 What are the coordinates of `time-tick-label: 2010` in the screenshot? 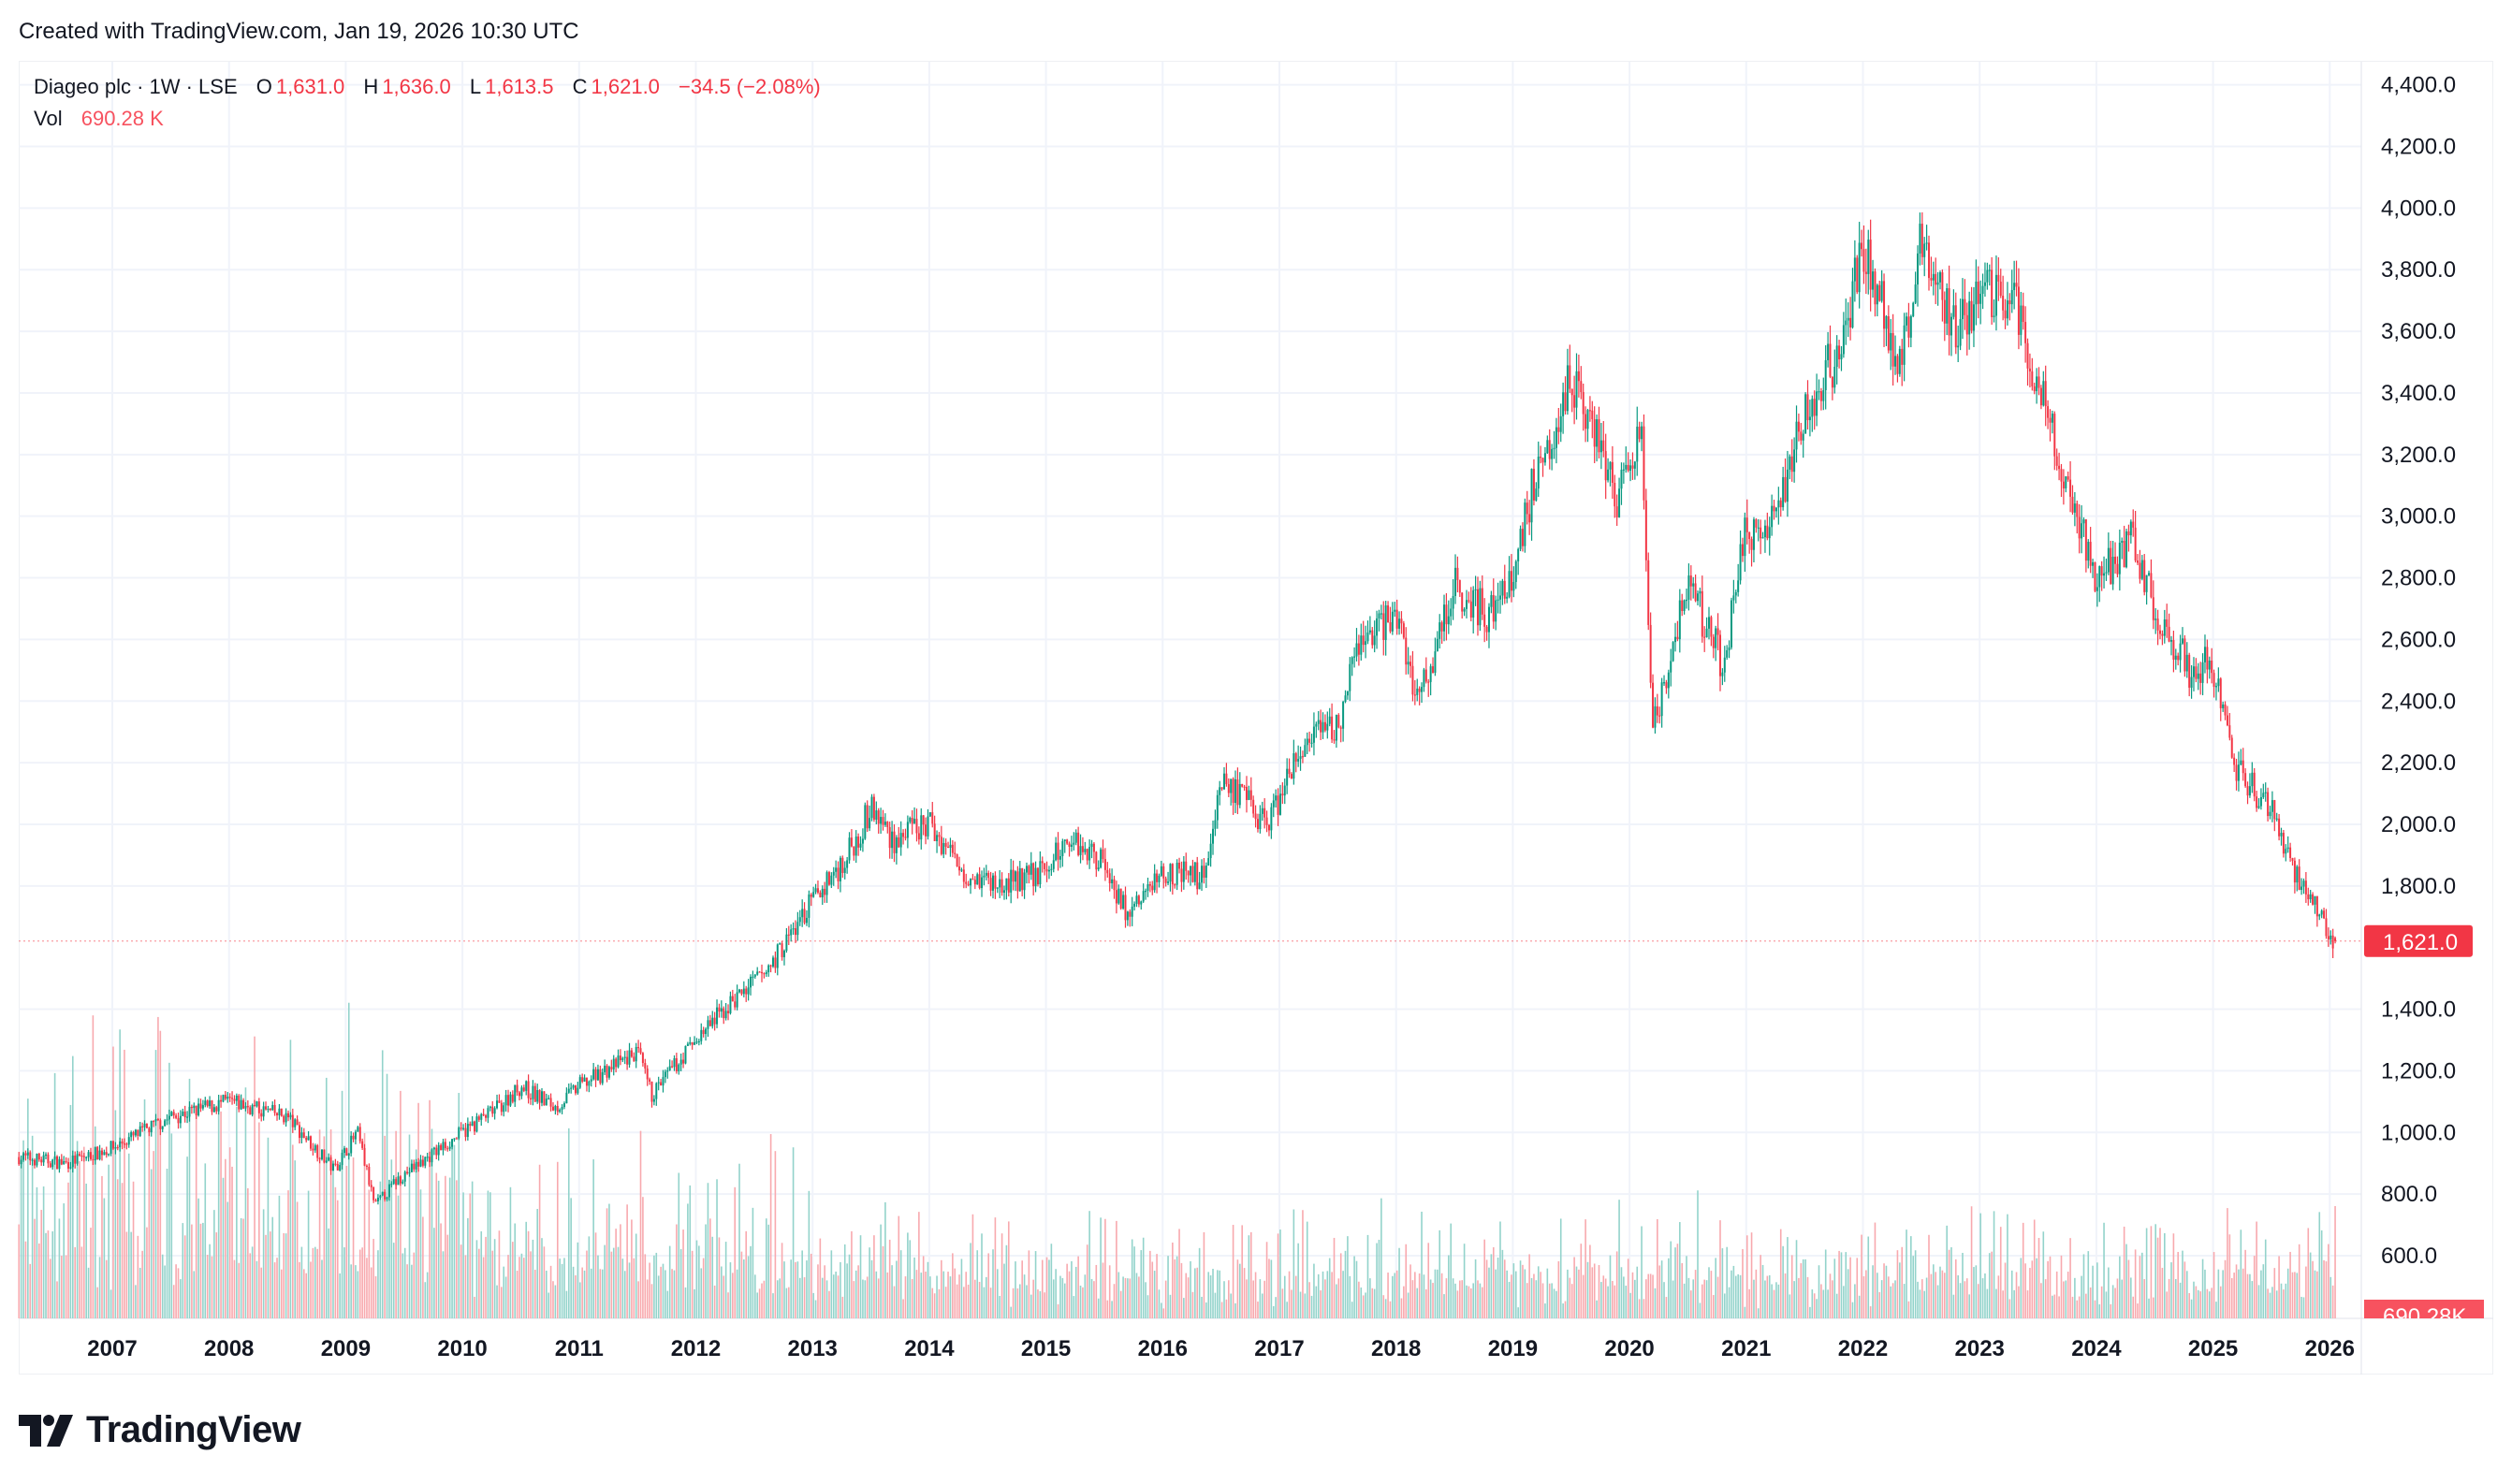 It's located at (462, 1348).